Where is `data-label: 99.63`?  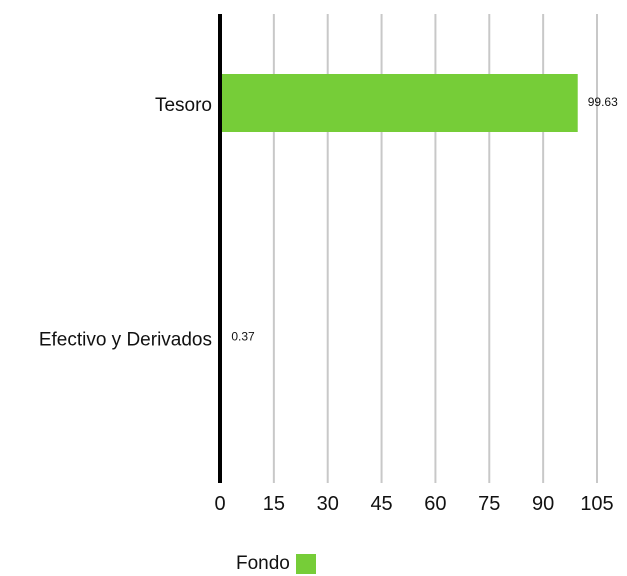 data-label: 99.63 is located at coordinates (603, 102).